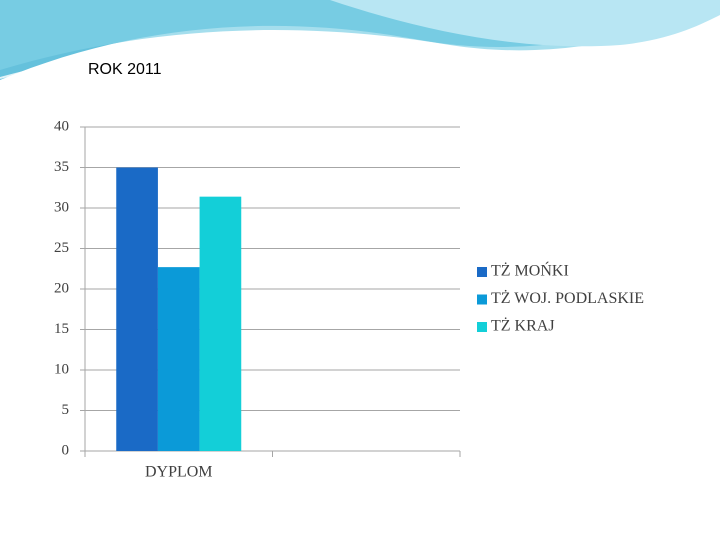 Image resolution: width=720 pixels, height=540 pixels. I want to click on chart-title: ROK 2011, so click(125, 69).